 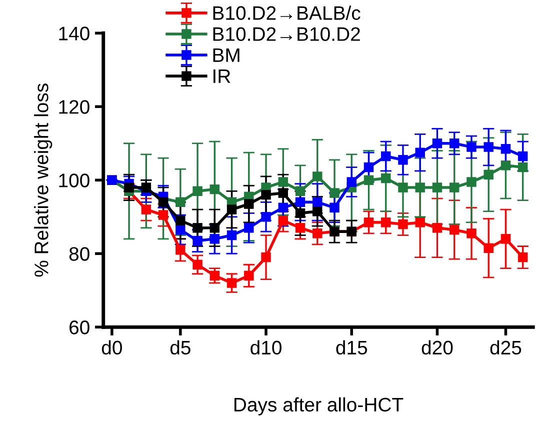 What do you see at coordinates (112, 347) in the screenshot?
I see `x-tick-label: d0` at bounding box center [112, 347].